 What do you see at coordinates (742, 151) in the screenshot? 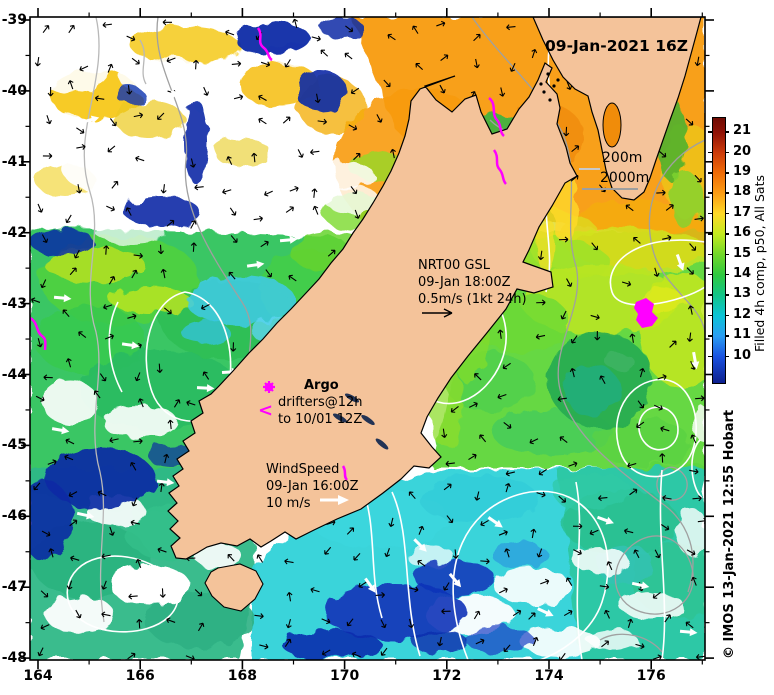
I see `colorbar-tick-label: 20` at bounding box center [742, 151].